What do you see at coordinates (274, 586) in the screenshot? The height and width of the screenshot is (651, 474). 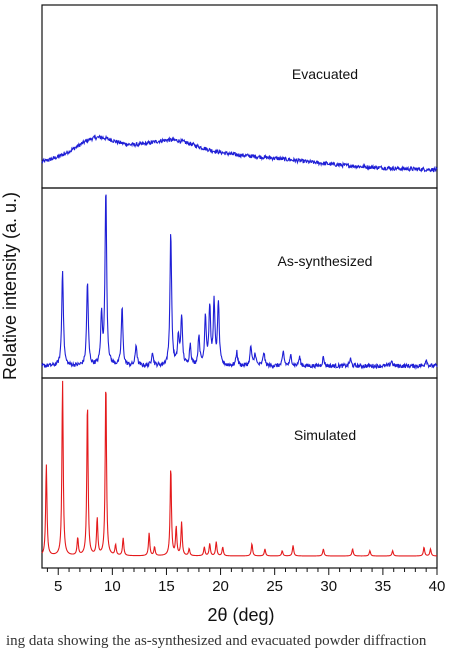 I see `x-tick-label: 25` at bounding box center [274, 586].